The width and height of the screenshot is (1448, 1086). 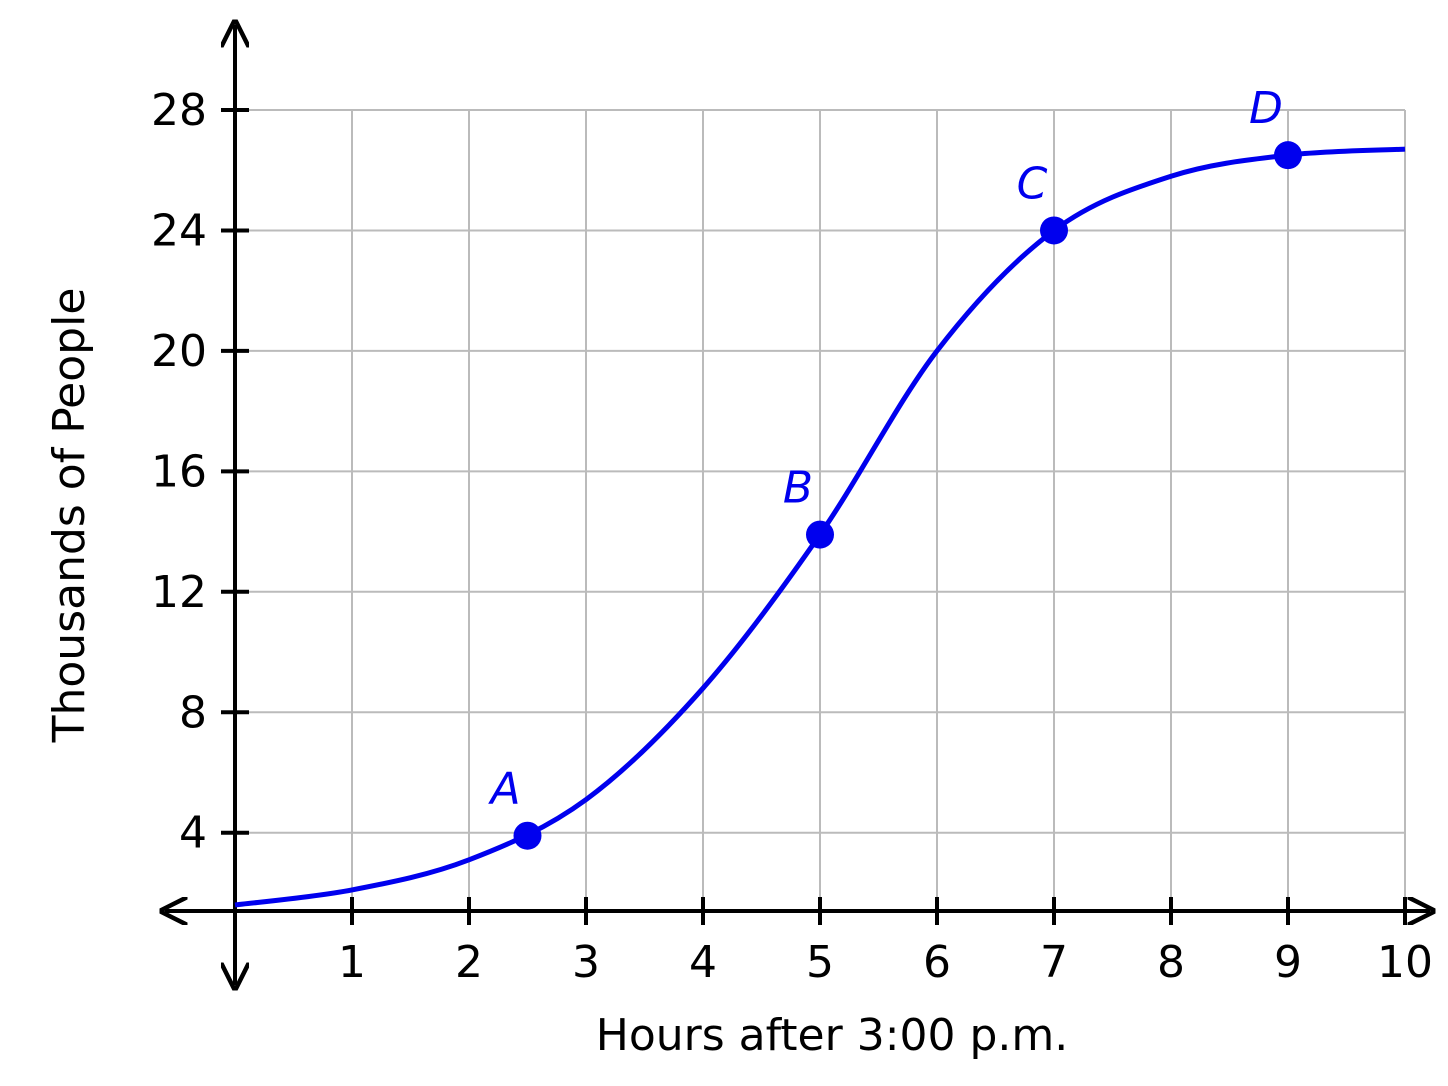 I want to click on y-tick-label: 4, so click(x=193, y=833).